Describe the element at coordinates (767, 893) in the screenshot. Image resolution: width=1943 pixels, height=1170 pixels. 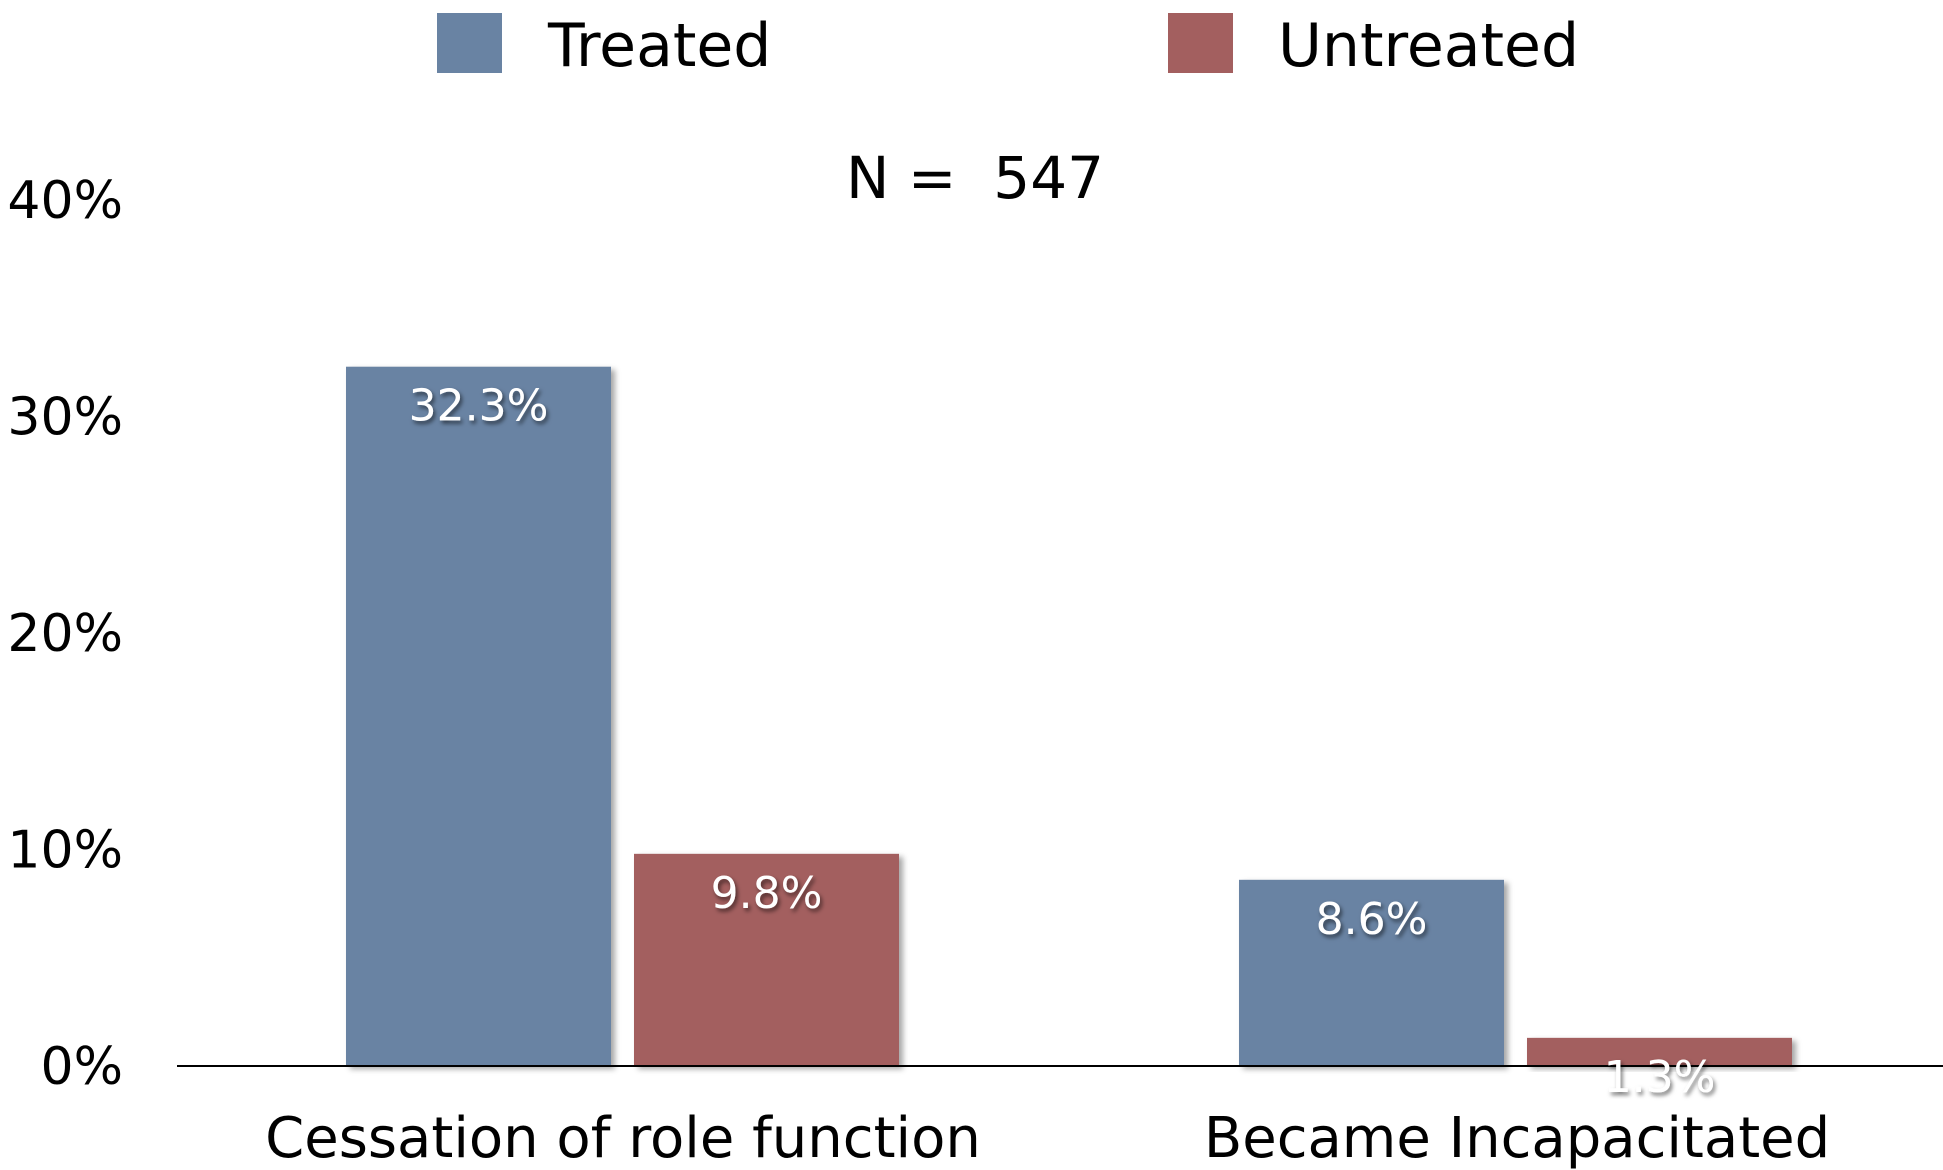
I see `data-label-untreated-cessation: 9.8%` at that location.